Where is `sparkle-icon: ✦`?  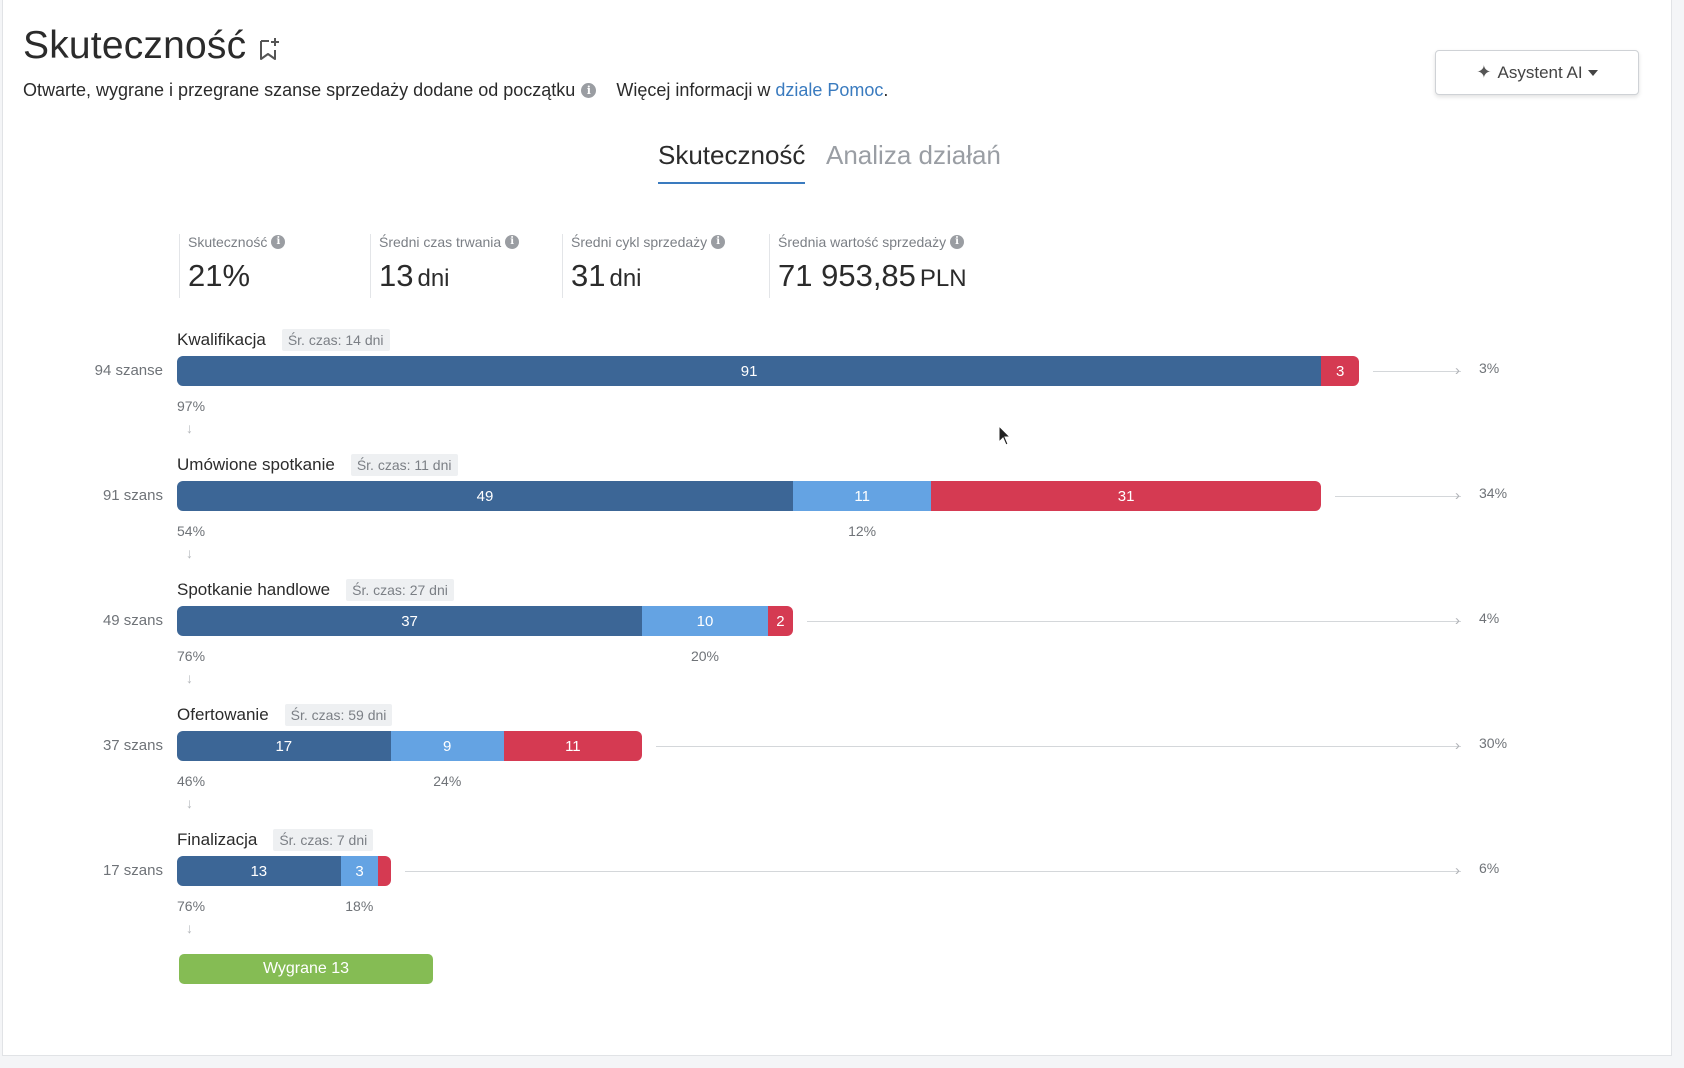
sparkle-icon: ✦ is located at coordinates (1484, 72).